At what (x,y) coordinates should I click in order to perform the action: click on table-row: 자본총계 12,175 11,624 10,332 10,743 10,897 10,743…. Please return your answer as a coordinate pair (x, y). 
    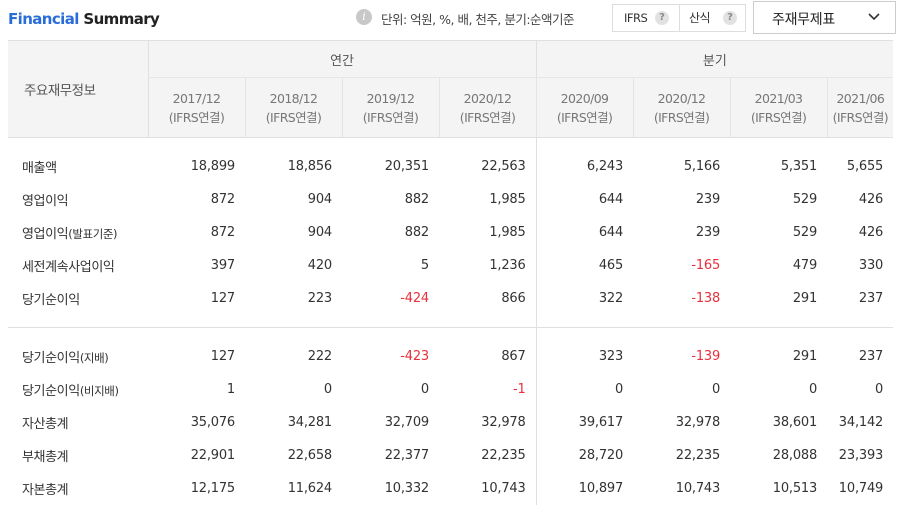
    Looking at the image, I should click on (450, 488).